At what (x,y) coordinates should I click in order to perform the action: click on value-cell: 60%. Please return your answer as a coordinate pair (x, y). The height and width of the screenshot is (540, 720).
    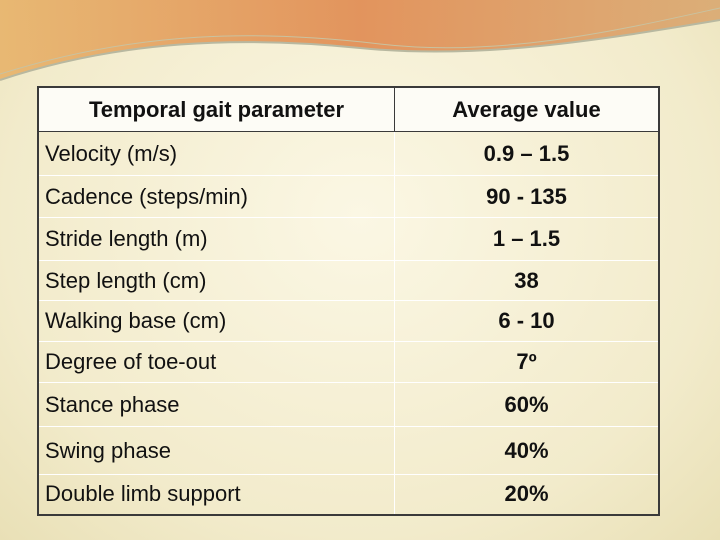
    Looking at the image, I should click on (526, 404).